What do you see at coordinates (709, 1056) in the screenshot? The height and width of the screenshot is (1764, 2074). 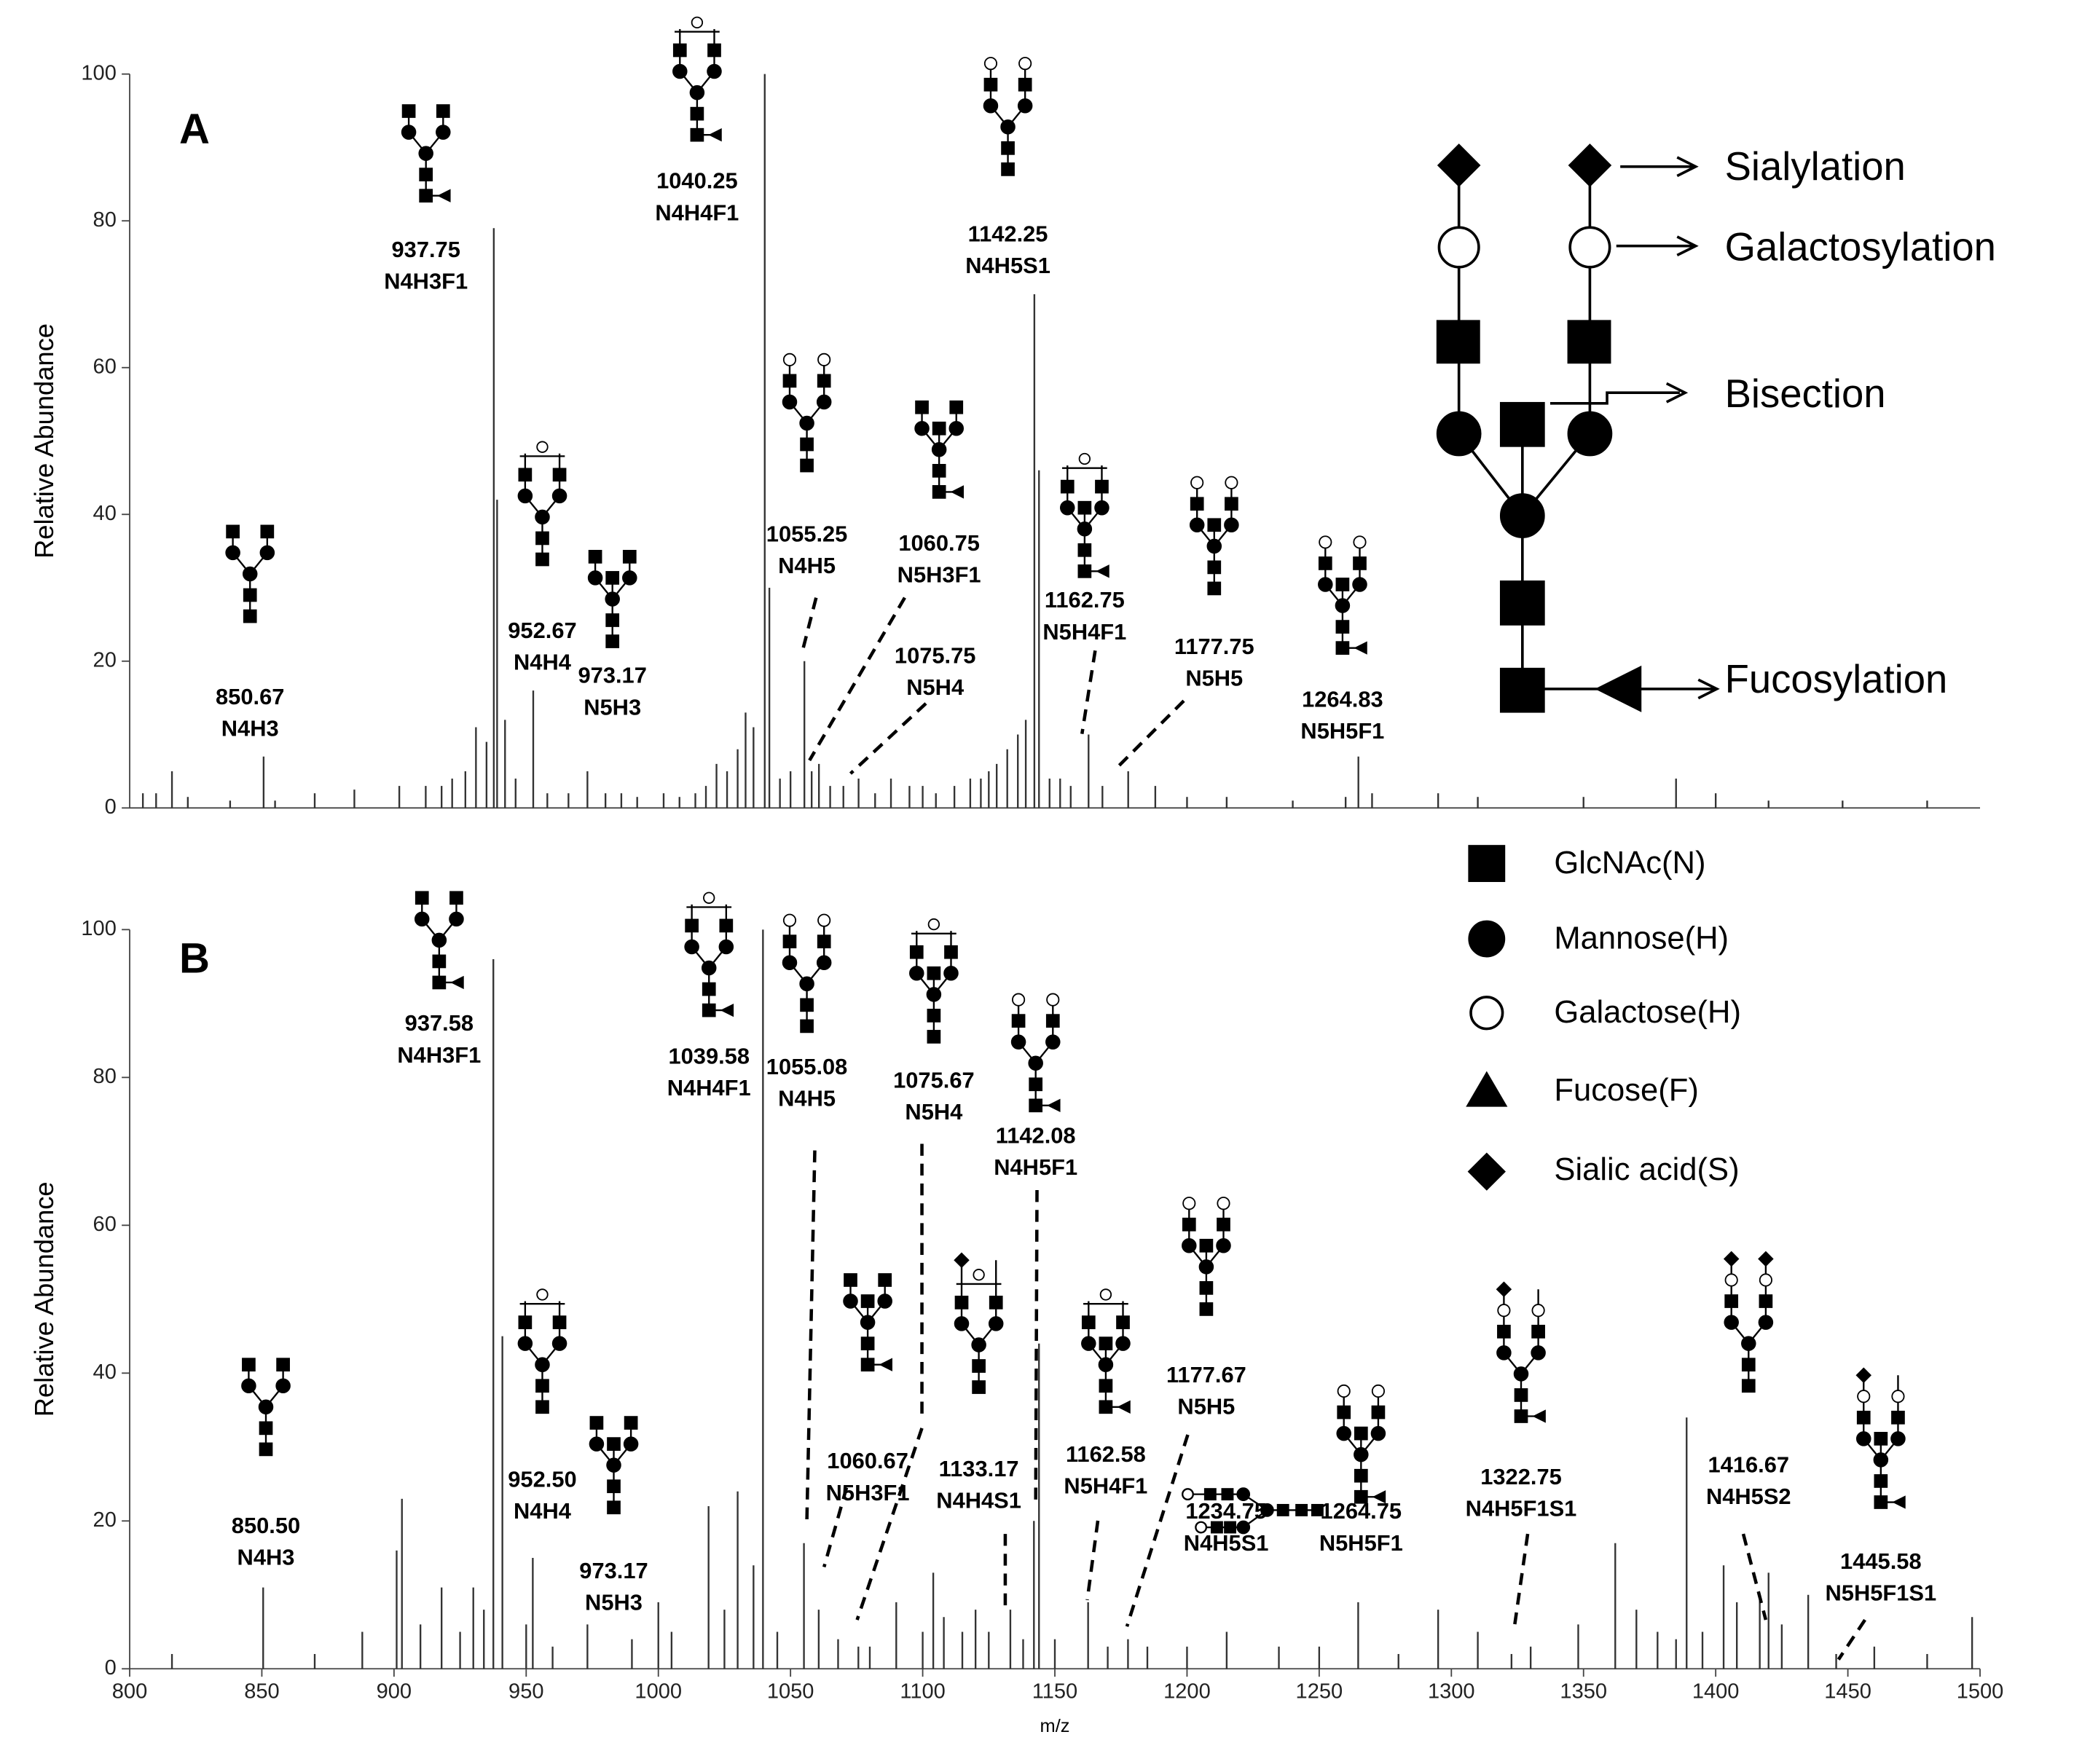 I see `peak-mz-label: 1039.58` at bounding box center [709, 1056].